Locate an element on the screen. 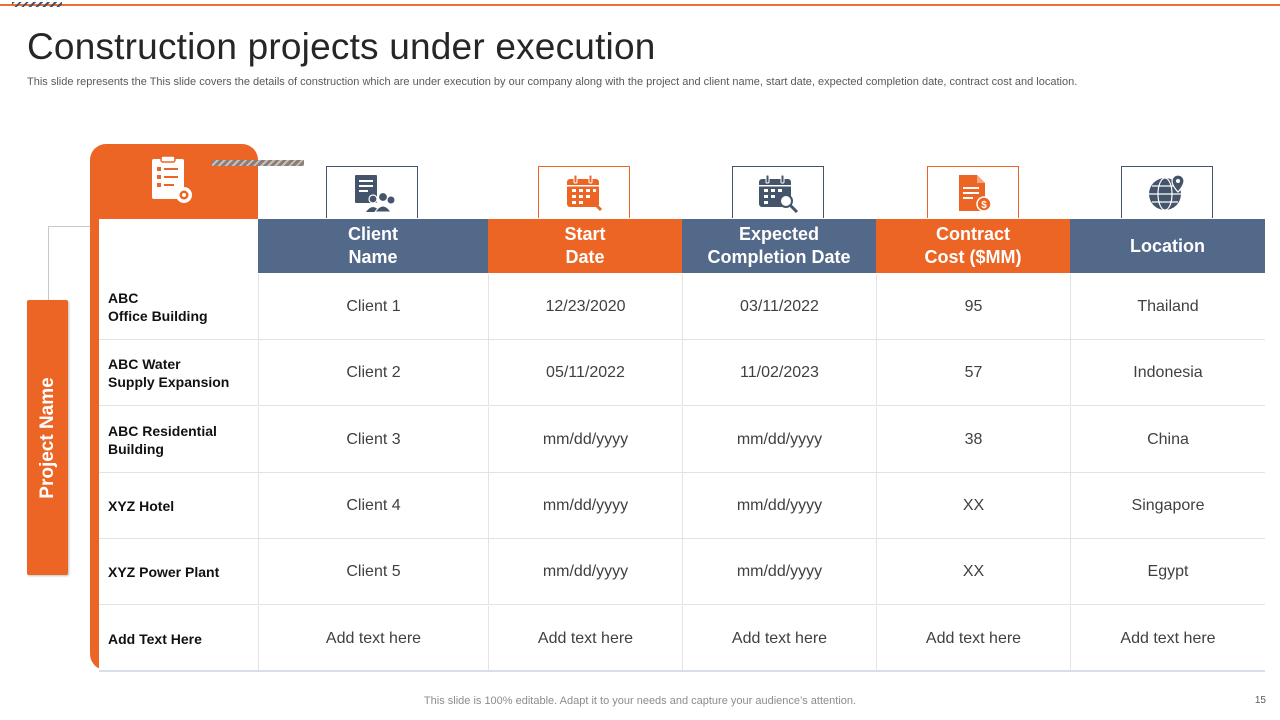  project-name-label-text: Project Name is located at coordinates (47, 437).